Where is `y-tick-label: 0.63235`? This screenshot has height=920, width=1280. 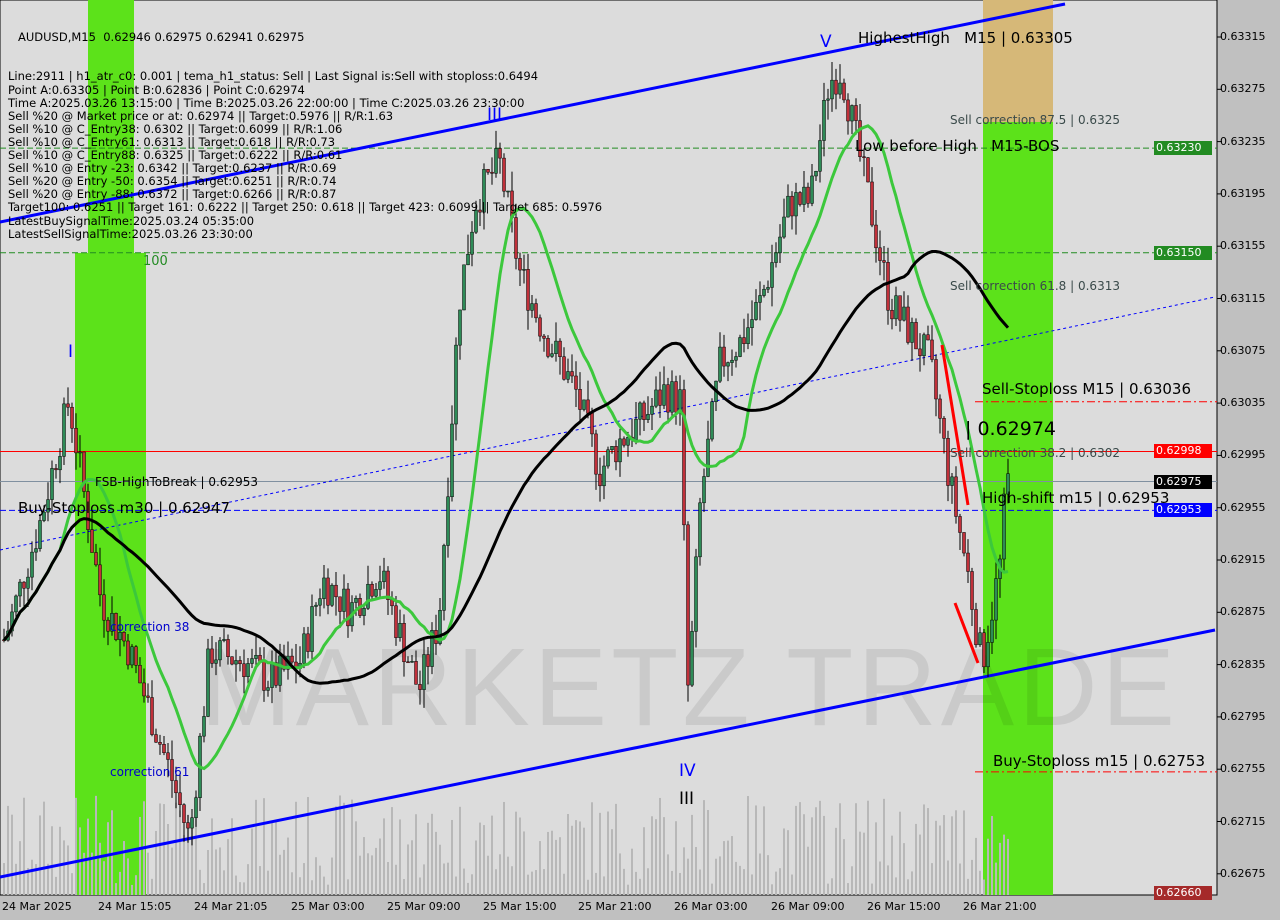 y-tick-label: 0.63235 is located at coordinates (1243, 141).